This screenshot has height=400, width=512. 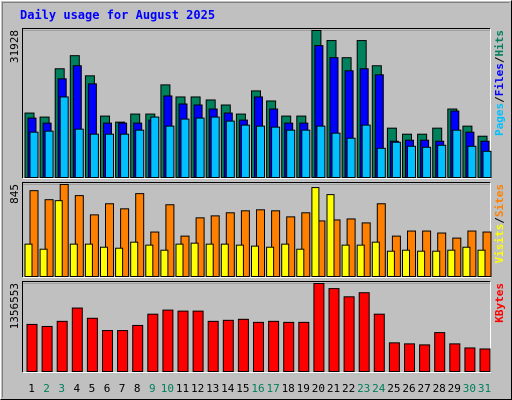 I want to click on legend: Visits/Sites, so click(x=499, y=224).